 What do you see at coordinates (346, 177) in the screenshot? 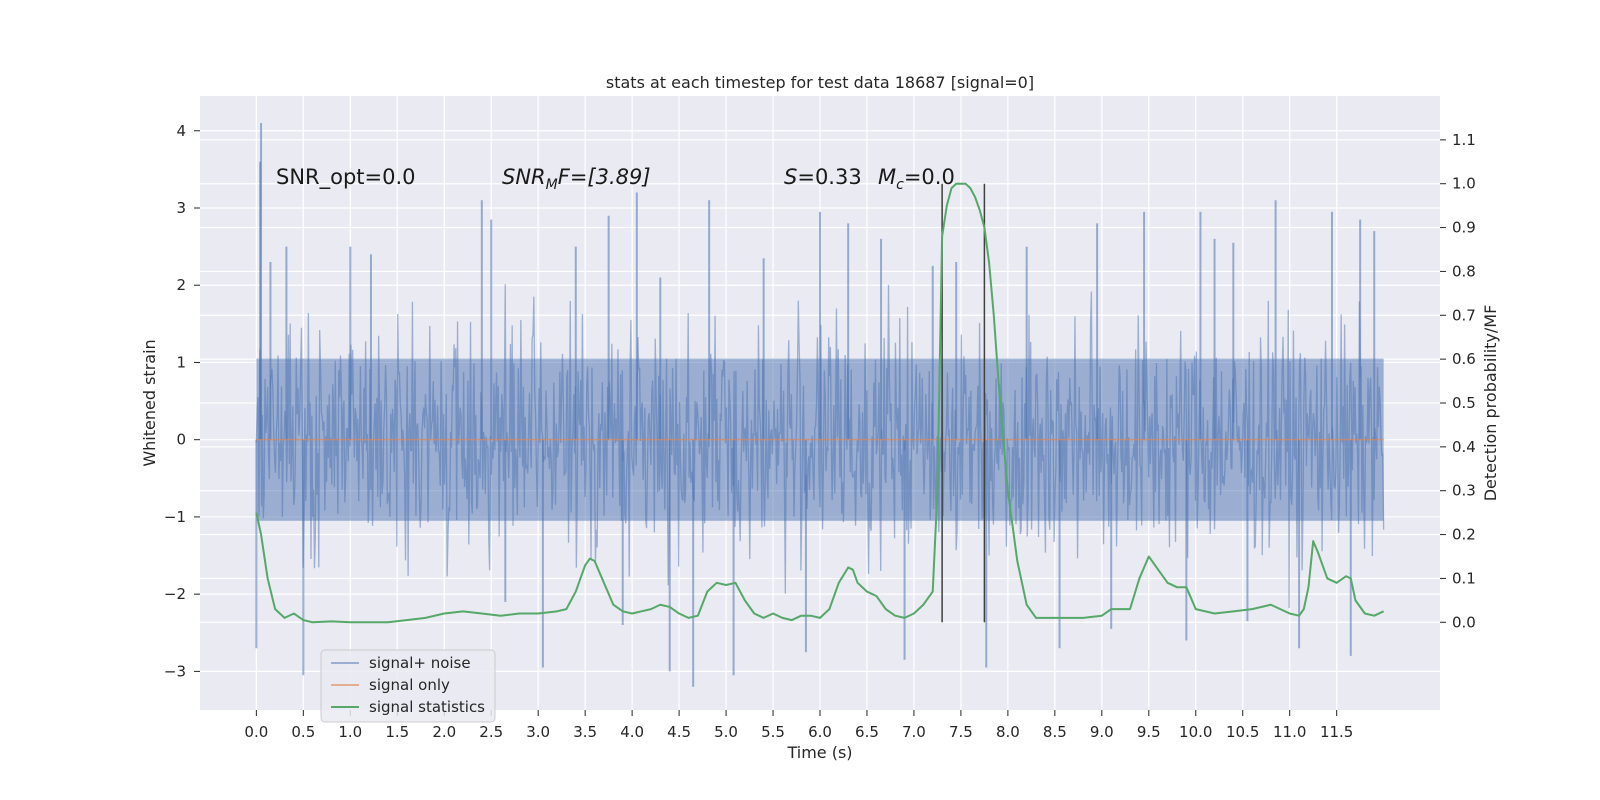
I see `annotation-snr-opt: SNR_opt=0.0` at bounding box center [346, 177].